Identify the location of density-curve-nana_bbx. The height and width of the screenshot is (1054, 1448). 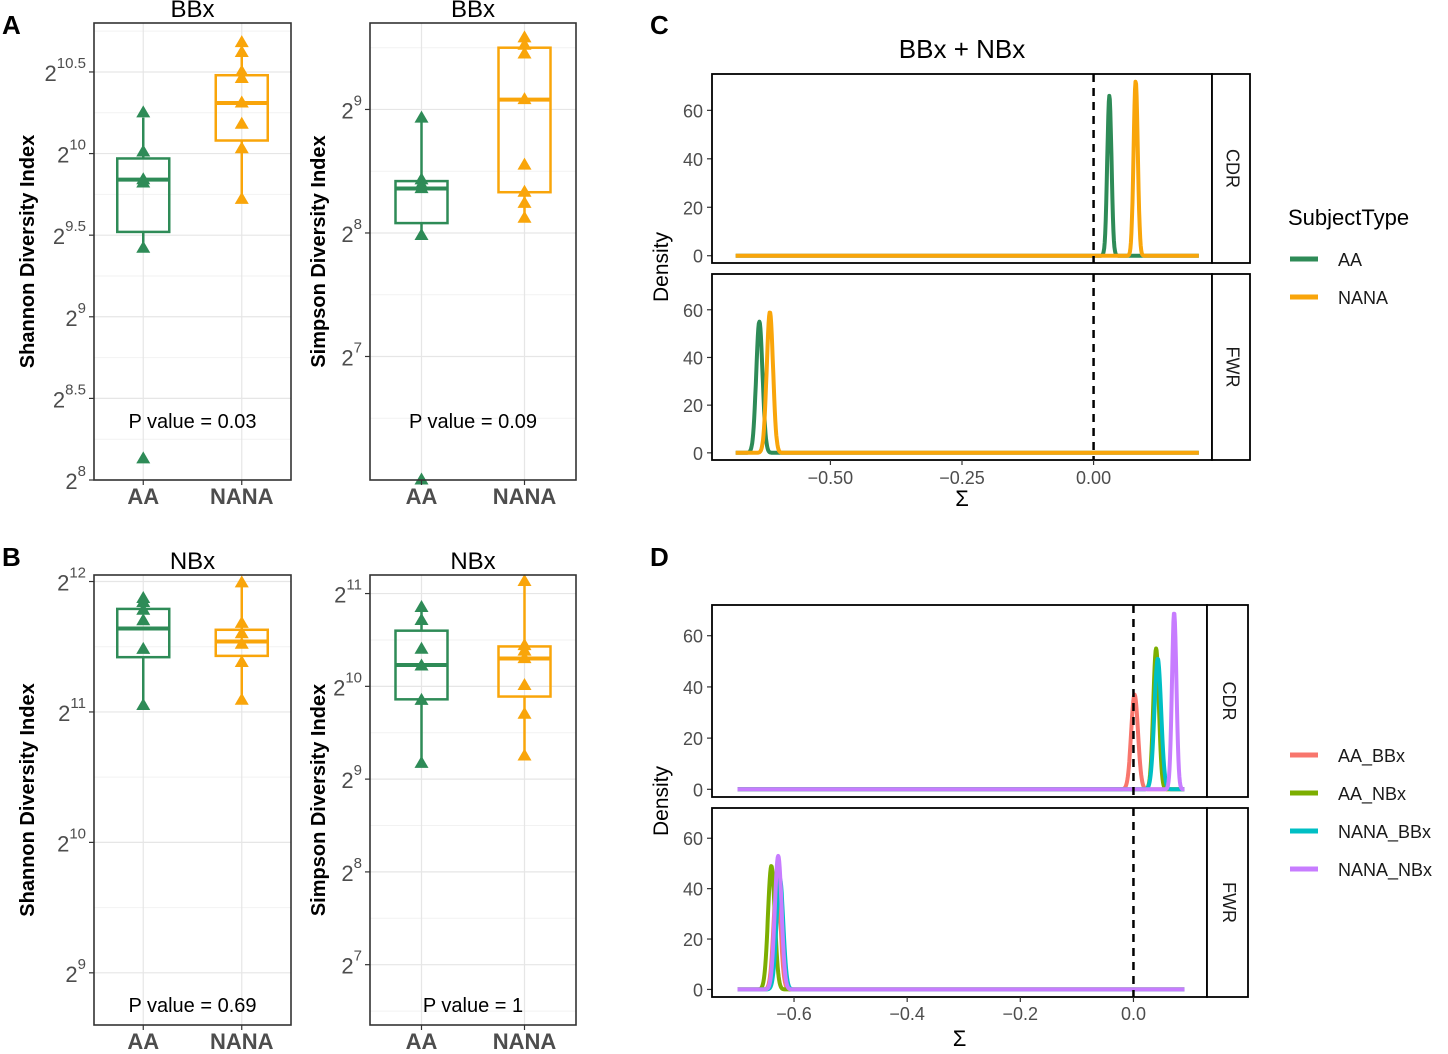
(961, 934).